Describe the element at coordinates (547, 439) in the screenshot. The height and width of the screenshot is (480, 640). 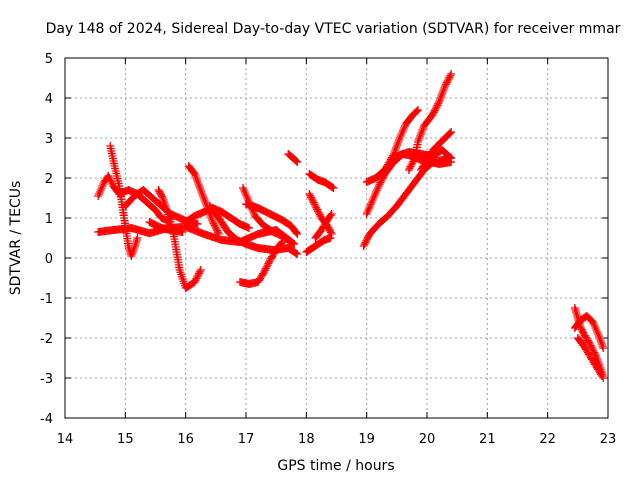
I see `x-tick-label: 22` at that location.